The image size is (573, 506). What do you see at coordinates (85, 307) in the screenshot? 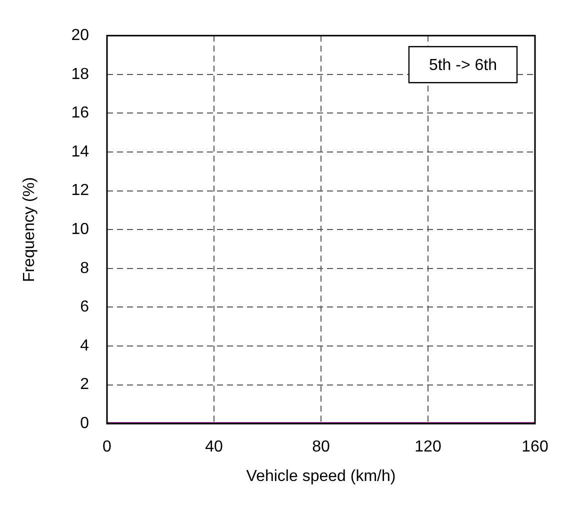
I see `y-tick-label: 6` at bounding box center [85, 307].